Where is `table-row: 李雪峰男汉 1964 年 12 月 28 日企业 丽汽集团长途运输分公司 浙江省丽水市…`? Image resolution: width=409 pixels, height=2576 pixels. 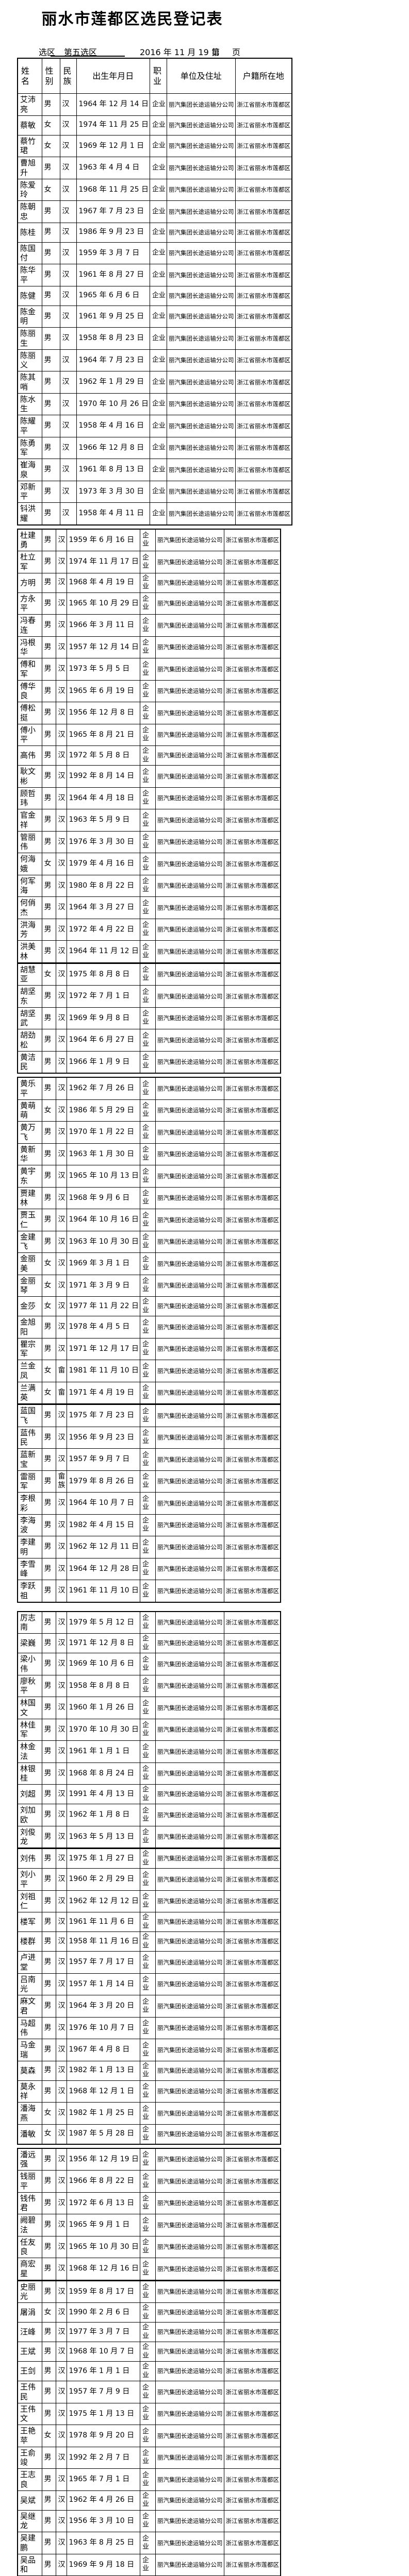
table-row: 李雪峰男汉 1964 年 12 月 28 日企业 丽汽集团长途运输分公司 浙江省丽水市… is located at coordinates (149, 1568).